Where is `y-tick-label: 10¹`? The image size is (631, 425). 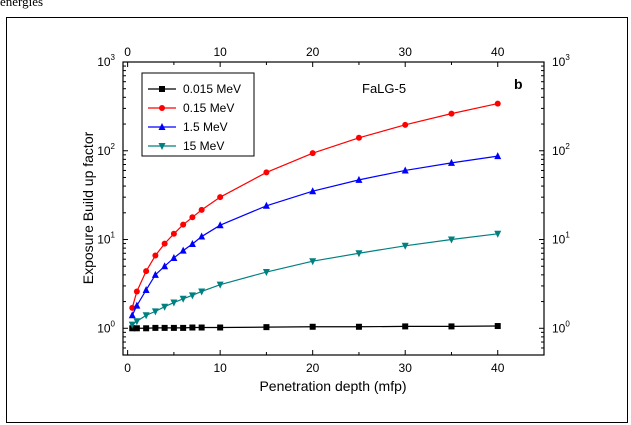
y-tick-label: 10¹ is located at coordinates (106, 239).